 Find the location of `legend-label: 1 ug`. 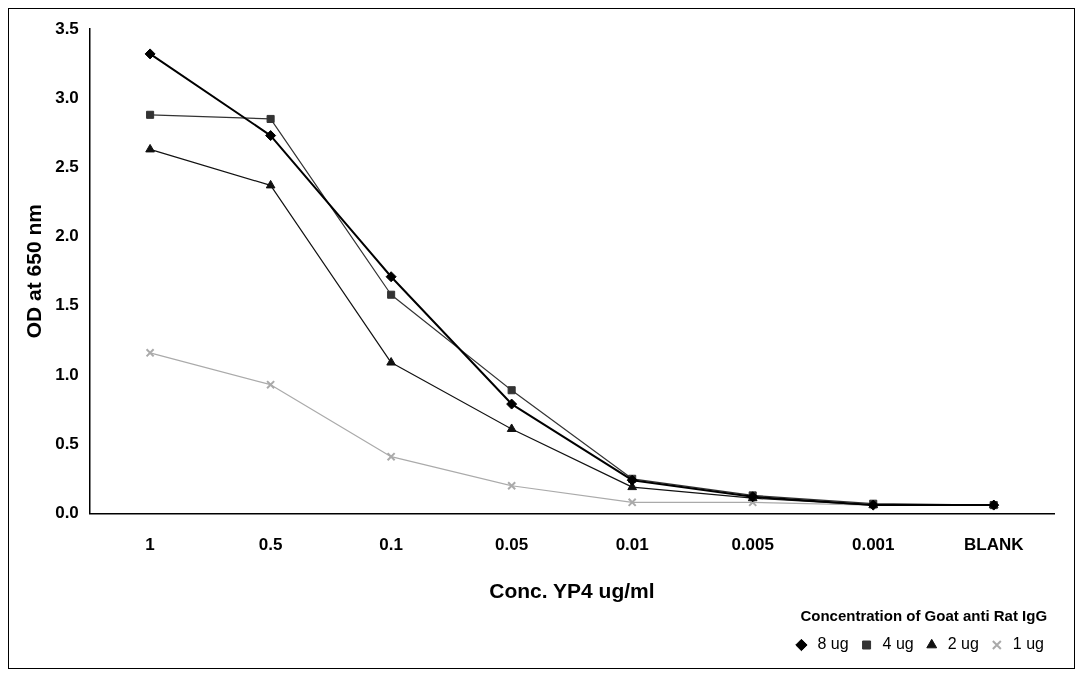

legend-label: 1 ug is located at coordinates (1028, 644).